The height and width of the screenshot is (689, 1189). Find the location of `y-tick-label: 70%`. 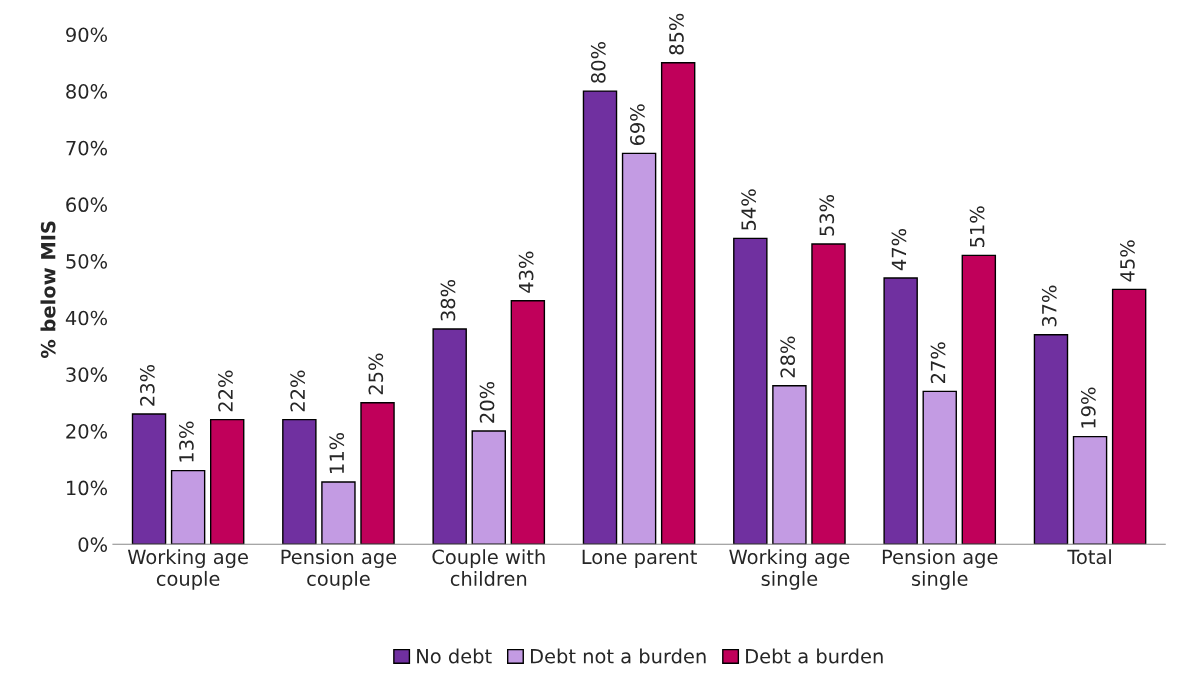

y-tick-label: 70% is located at coordinates (87, 148).